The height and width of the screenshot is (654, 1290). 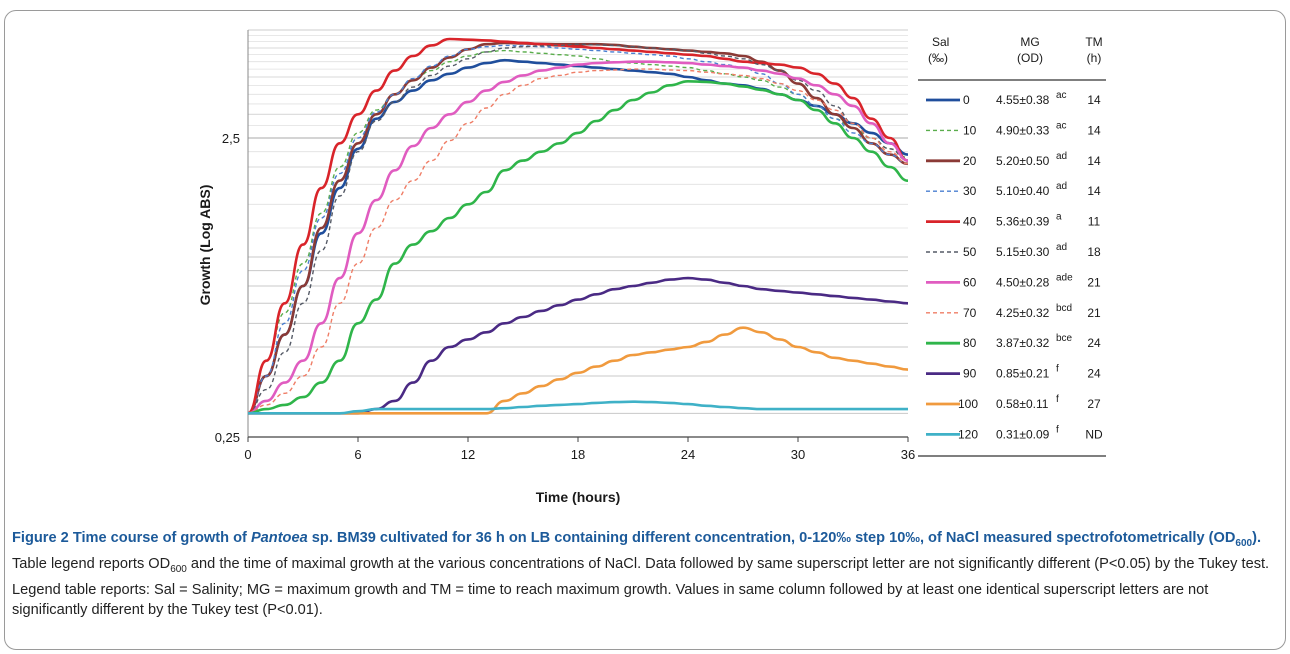 What do you see at coordinates (1094, 161) in the screenshot?
I see `legend-tm-20: 14` at bounding box center [1094, 161].